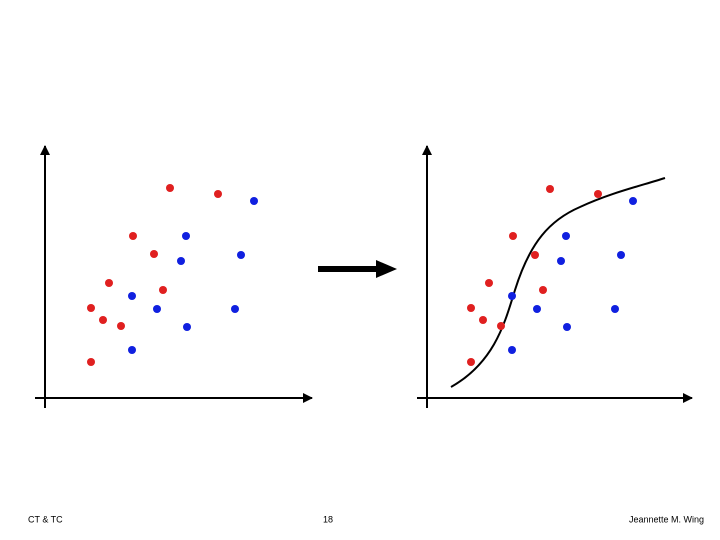 This screenshot has height=540, width=720. Describe the element at coordinates (45, 519) in the screenshot. I see `footer-left: CT & TC` at that location.